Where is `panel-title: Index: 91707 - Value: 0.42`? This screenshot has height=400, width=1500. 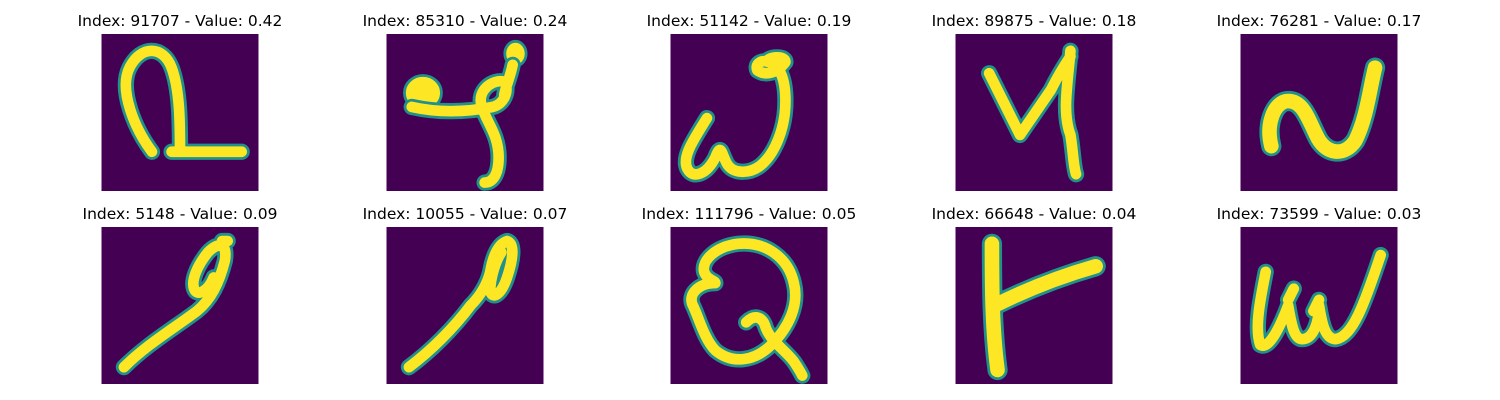
panel-title: Index: 91707 - Value: 0.42 is located at coordinates (180, 21).